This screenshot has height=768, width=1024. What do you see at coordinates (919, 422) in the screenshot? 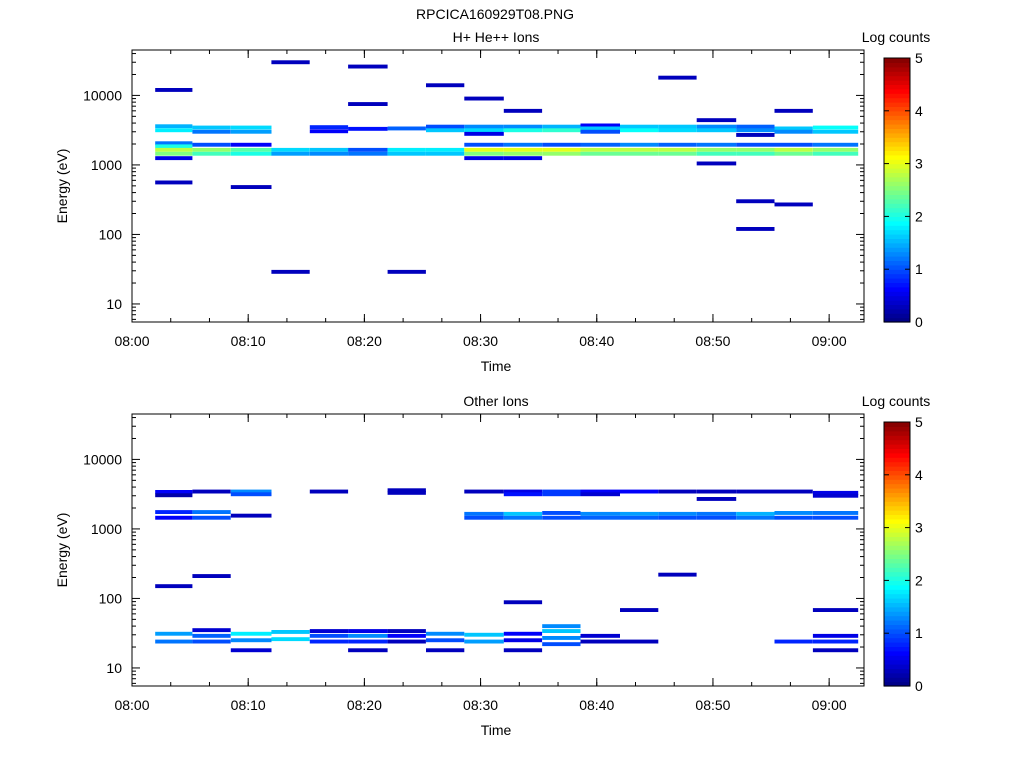
I see `colorbar-tick-label: 5` at bounding box center [919, 422].